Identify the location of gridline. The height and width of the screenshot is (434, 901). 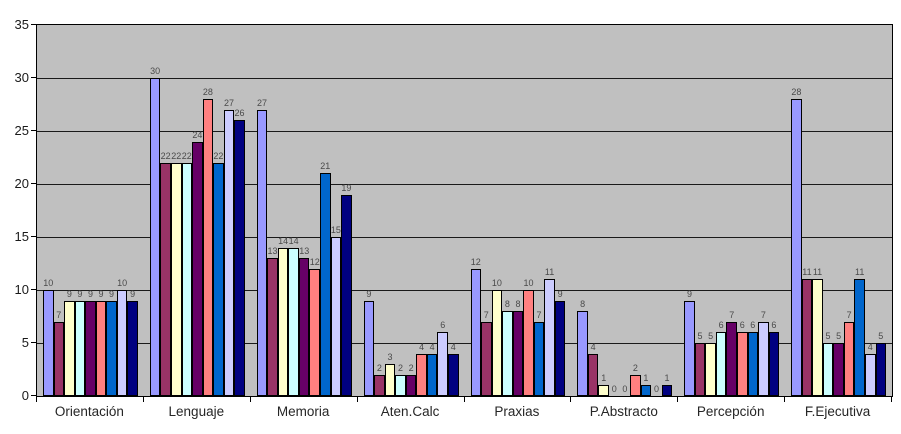
(464, 290).